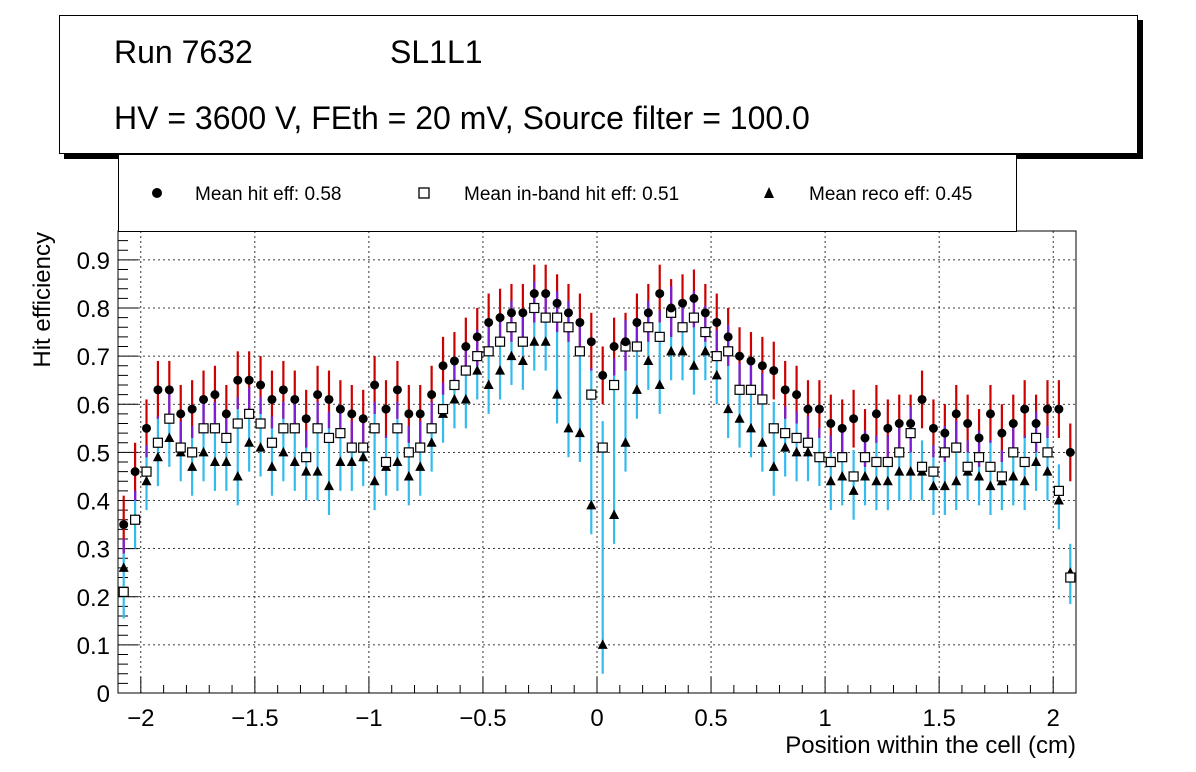  Describe the element at coordinates (93, 550) in the screenshot. I see `y-tick-label: 0.3` at that location.